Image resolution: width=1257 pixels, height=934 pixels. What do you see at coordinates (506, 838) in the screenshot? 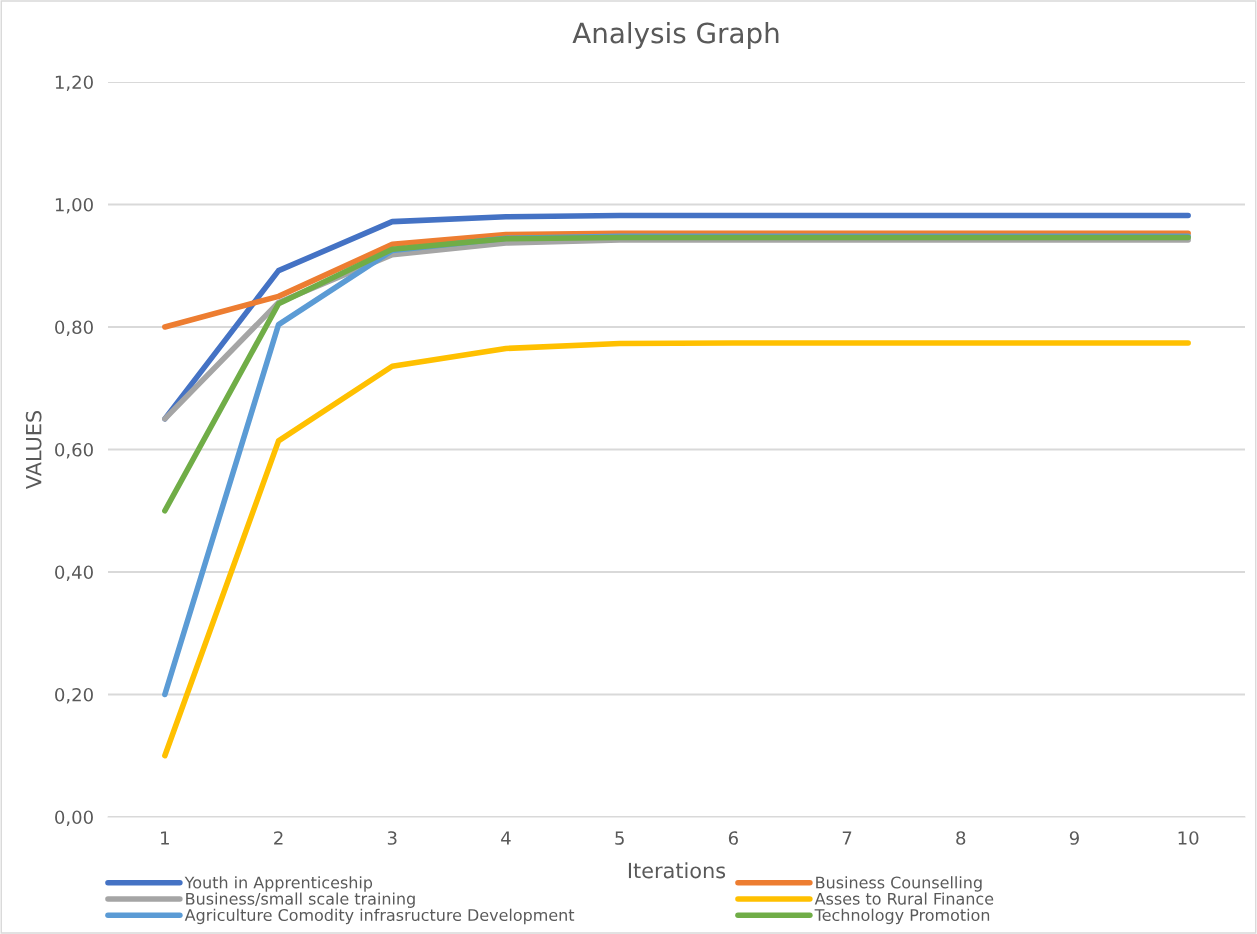
I see `x-tick-label: 4` at bounding box center [506, 838].